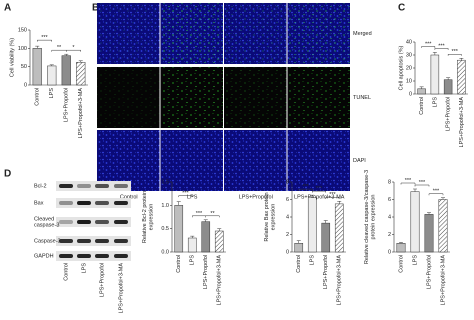 The image size is (474, 320). I want to click on band-label: Bax, so click(39, 203).